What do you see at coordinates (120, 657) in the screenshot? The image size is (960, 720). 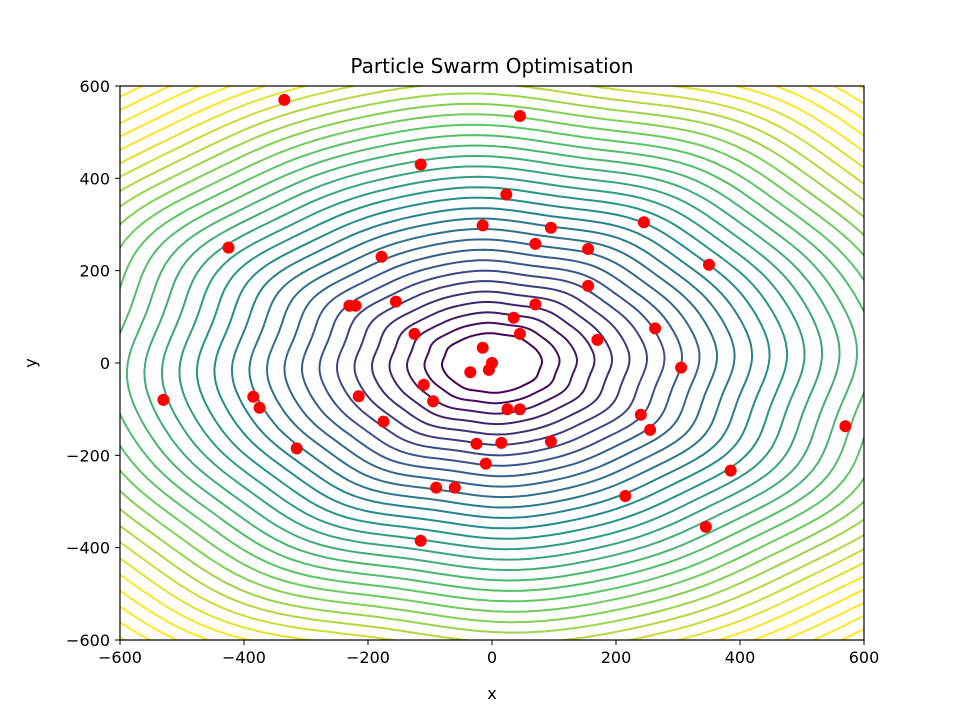 I see `x-tick-label: −600` at bounding box center [120, 657].